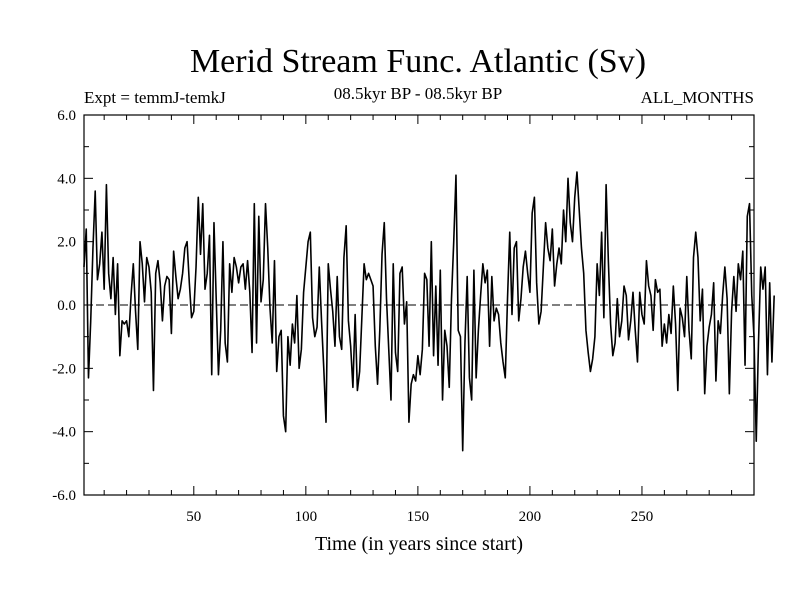 This screenshot has height=600, width=800. Describe the element at coordinates (66, 306) in the screenshot. I see `y-tick-label: 0.0` at that location.